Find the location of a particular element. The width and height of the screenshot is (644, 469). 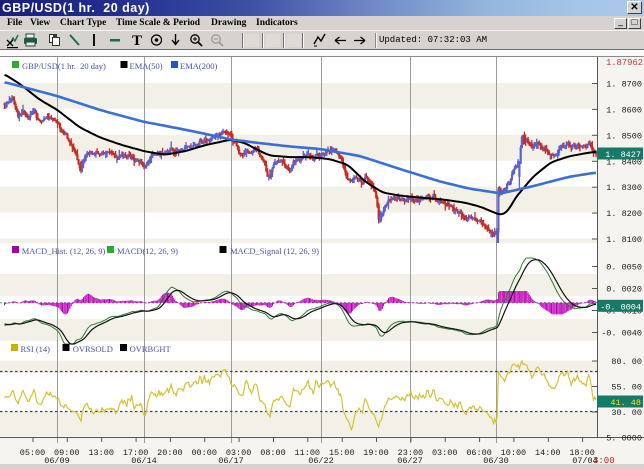

svg-text: -0. 0040 is located at coordinates (621, 334).